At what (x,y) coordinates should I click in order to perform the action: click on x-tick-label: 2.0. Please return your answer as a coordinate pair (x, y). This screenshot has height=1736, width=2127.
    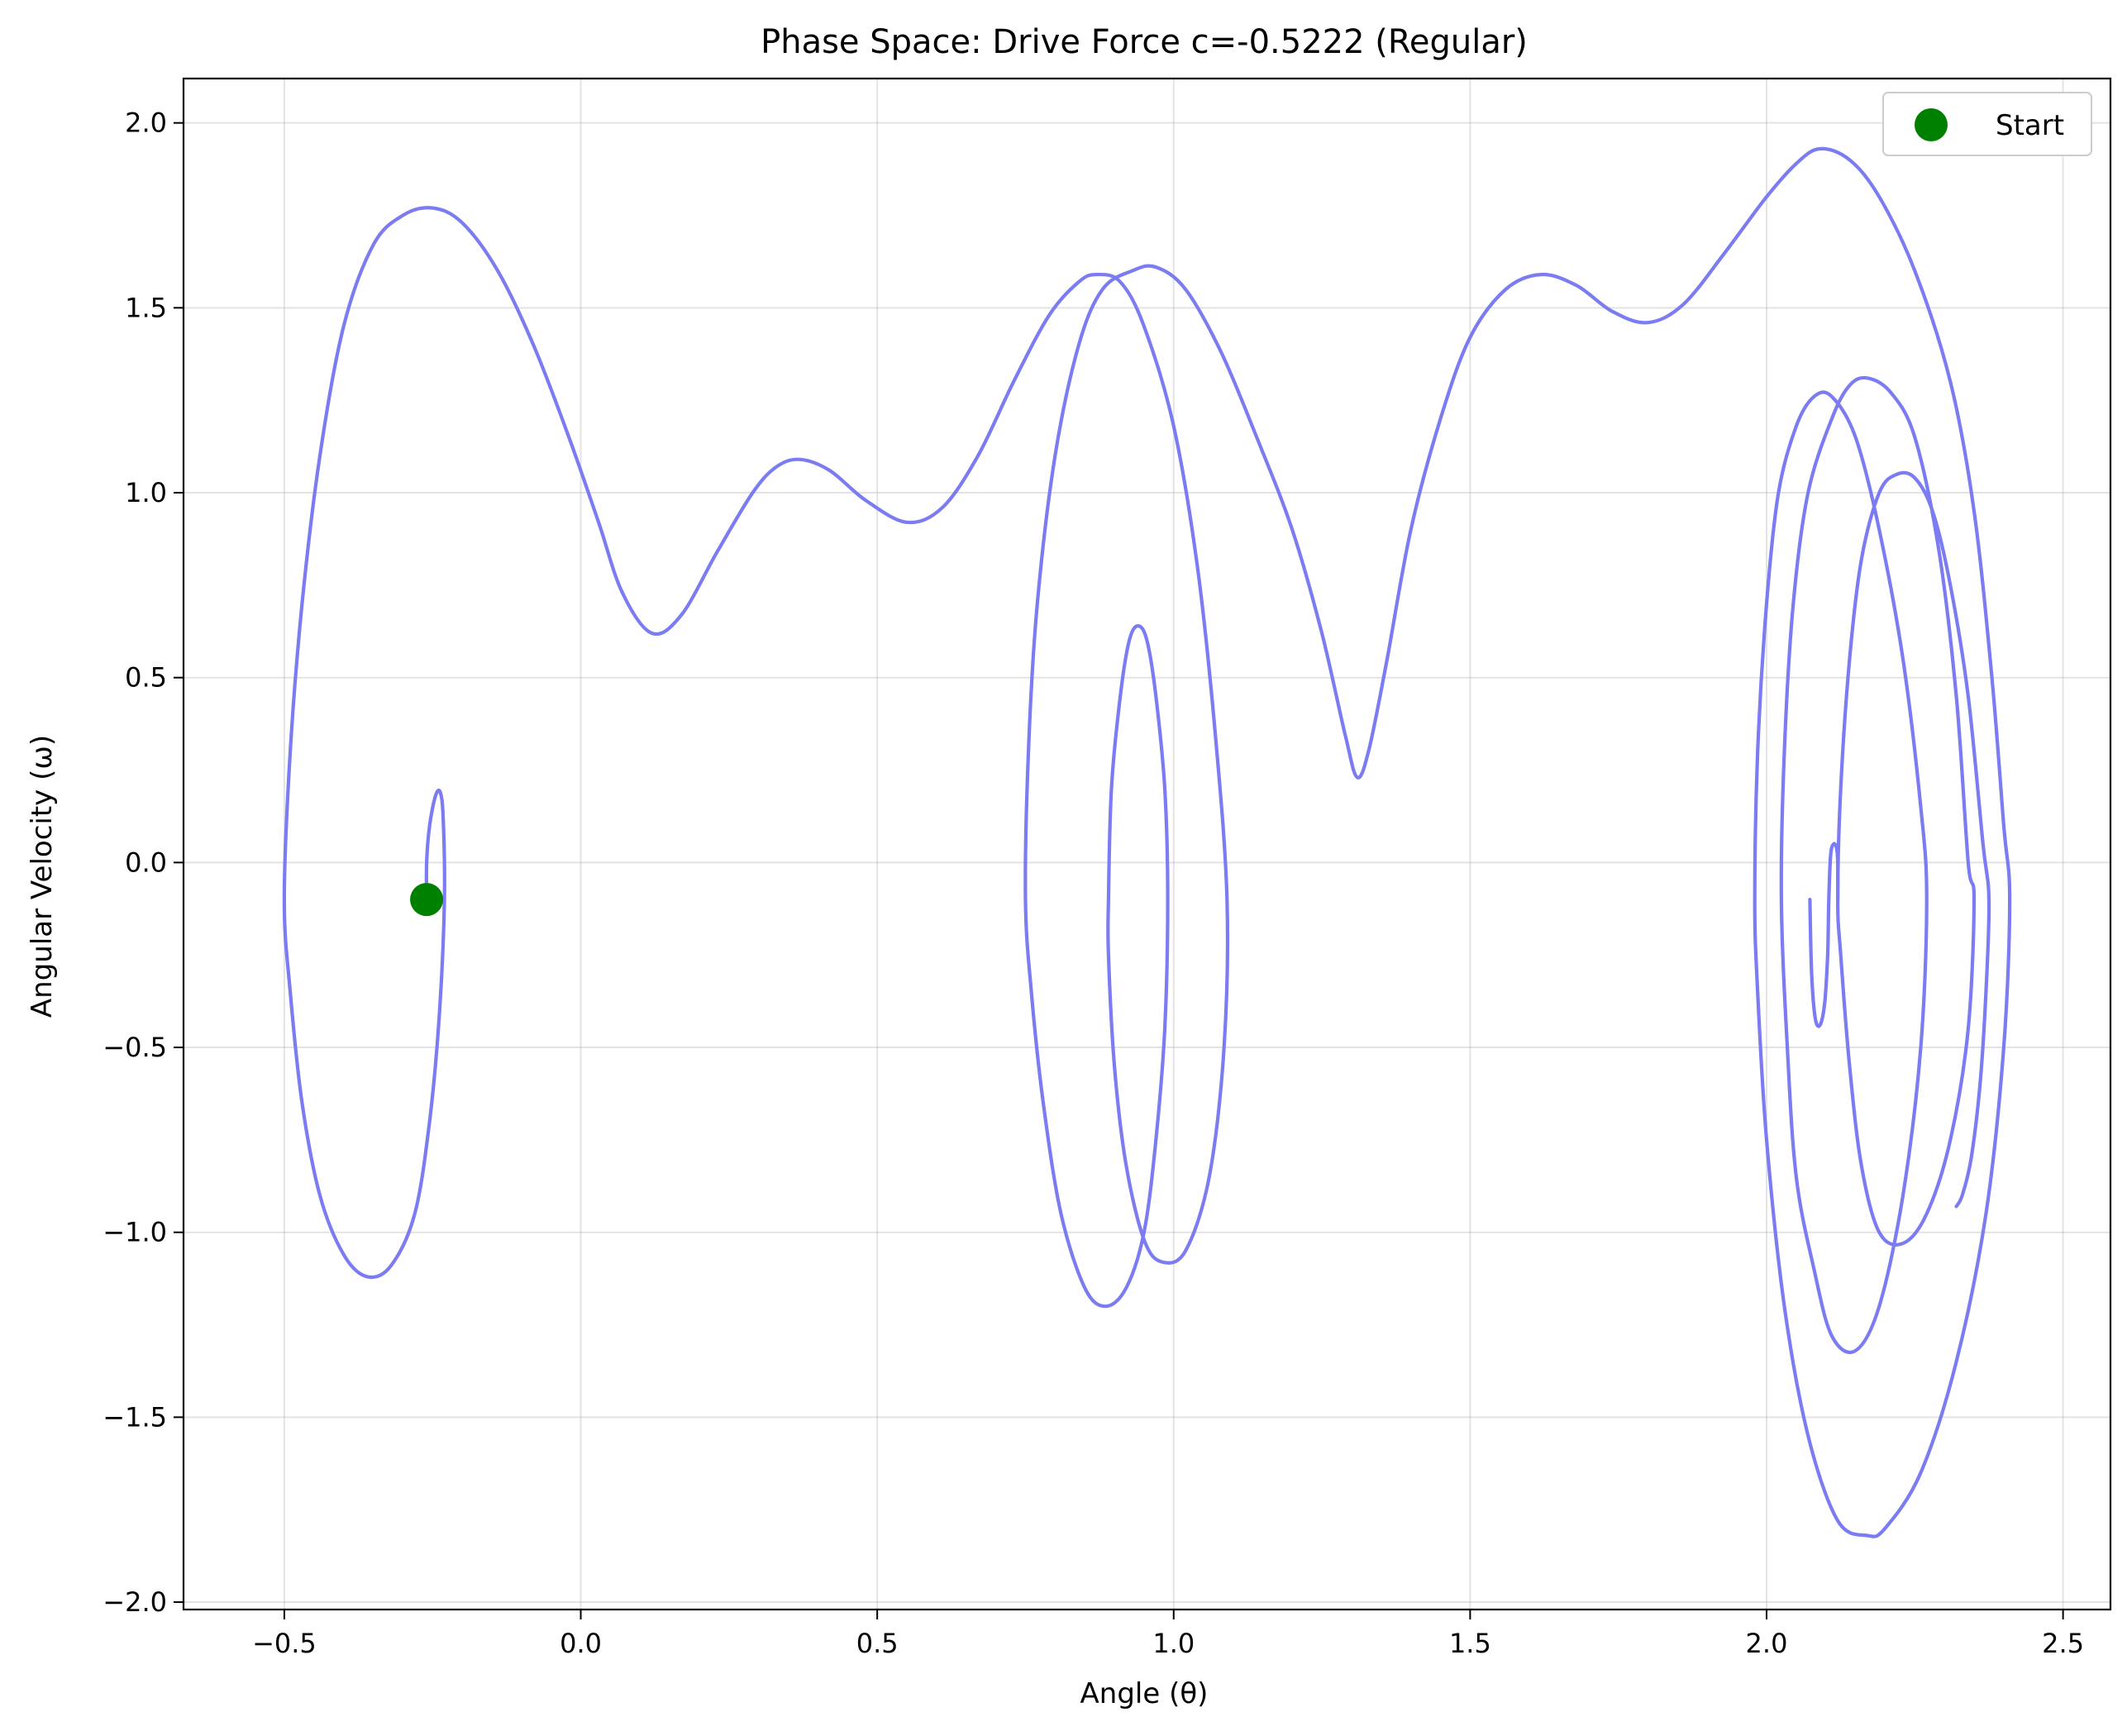
    Looking at the image, I should click on (1767, 1643).